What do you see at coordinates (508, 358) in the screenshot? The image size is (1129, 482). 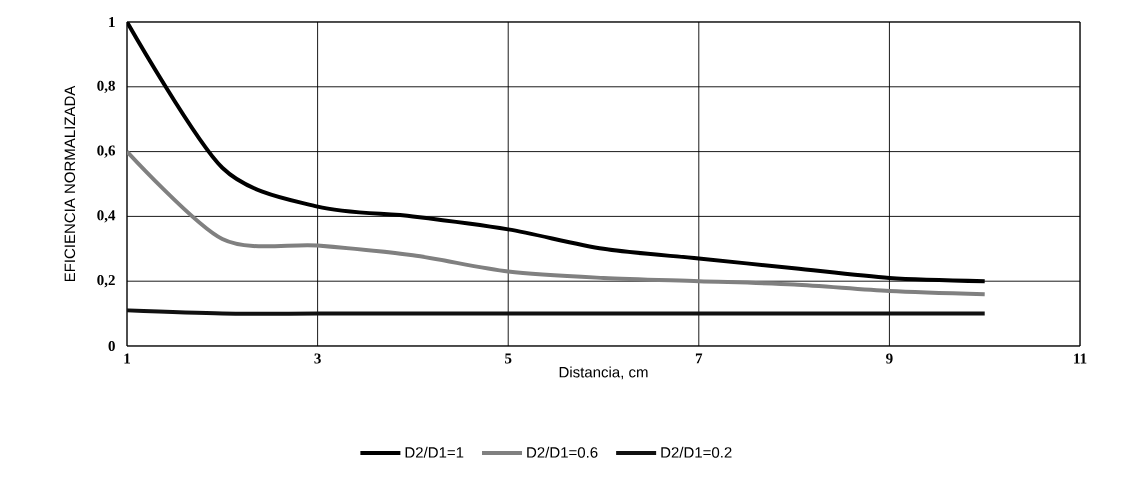 I see `x-tick-label: 5` at bounding box center [508, 358].